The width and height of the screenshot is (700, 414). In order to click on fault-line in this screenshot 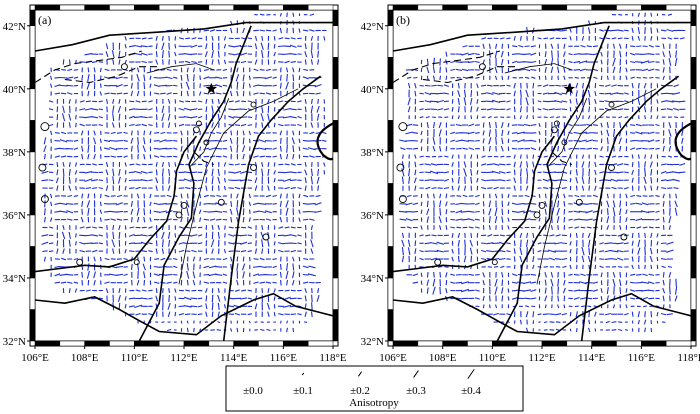, I will do `click(474, 204)`.